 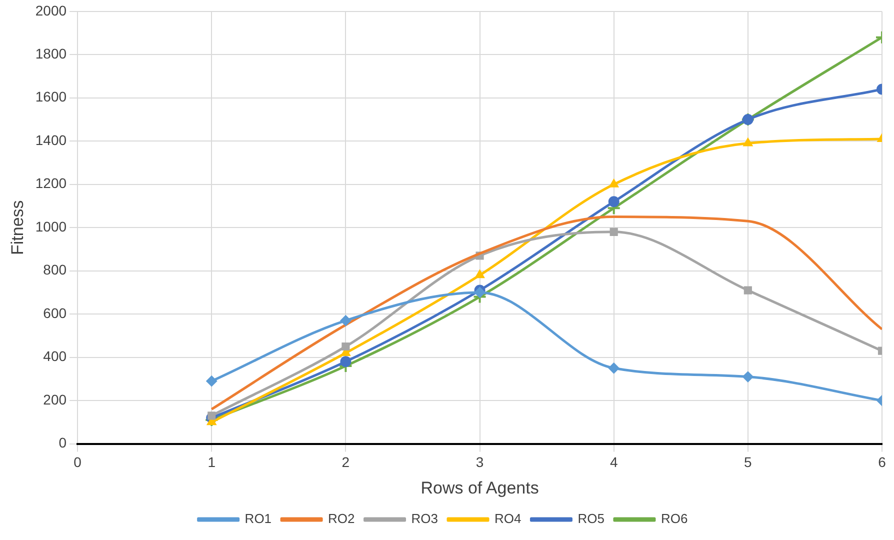 What do you see at coordinates (674, 518) in the screenshot?
I see `legend-label: RO6` at bounding box center [674, 518].